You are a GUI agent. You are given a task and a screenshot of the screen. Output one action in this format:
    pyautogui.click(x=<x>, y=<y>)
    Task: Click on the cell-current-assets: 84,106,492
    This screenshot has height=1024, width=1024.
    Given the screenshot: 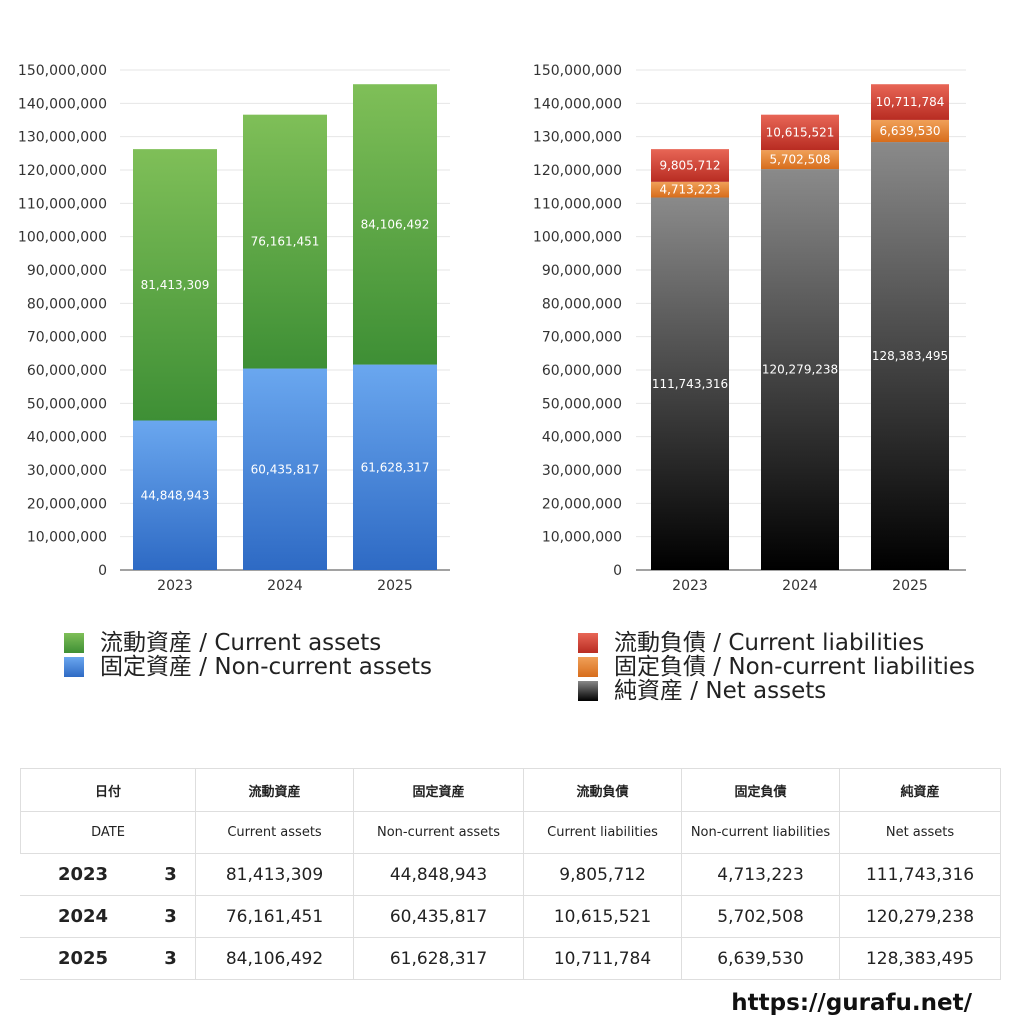 What is the action you would take?
    pyautogui.click(x=275, y=958)
    